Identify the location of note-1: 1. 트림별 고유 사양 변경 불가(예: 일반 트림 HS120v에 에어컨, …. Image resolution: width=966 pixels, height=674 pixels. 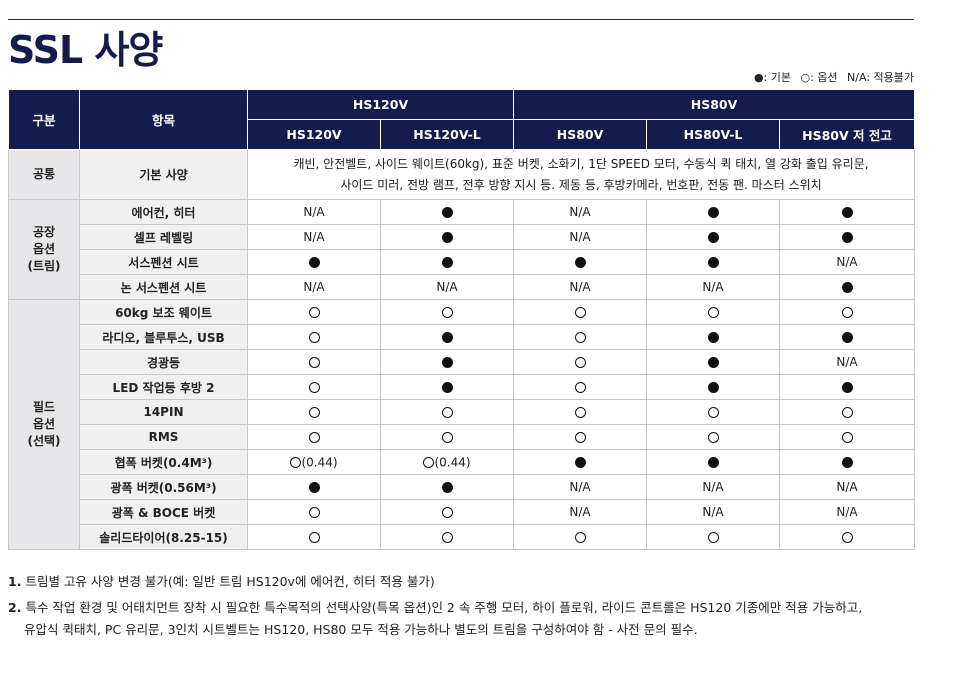
(473, 582).